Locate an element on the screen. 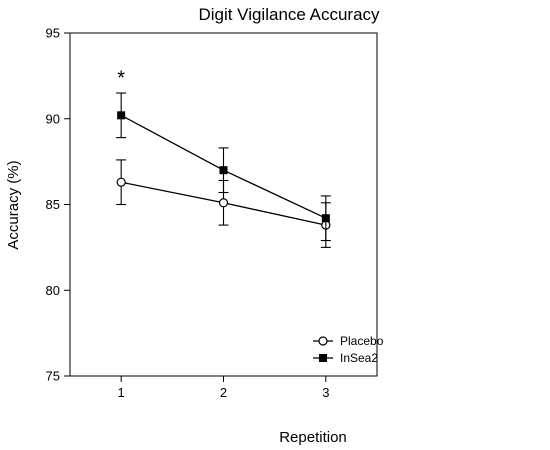 This screenshot has width=550, height=450. x-axis: 1 2 3 is located at coordinates (223, 388).